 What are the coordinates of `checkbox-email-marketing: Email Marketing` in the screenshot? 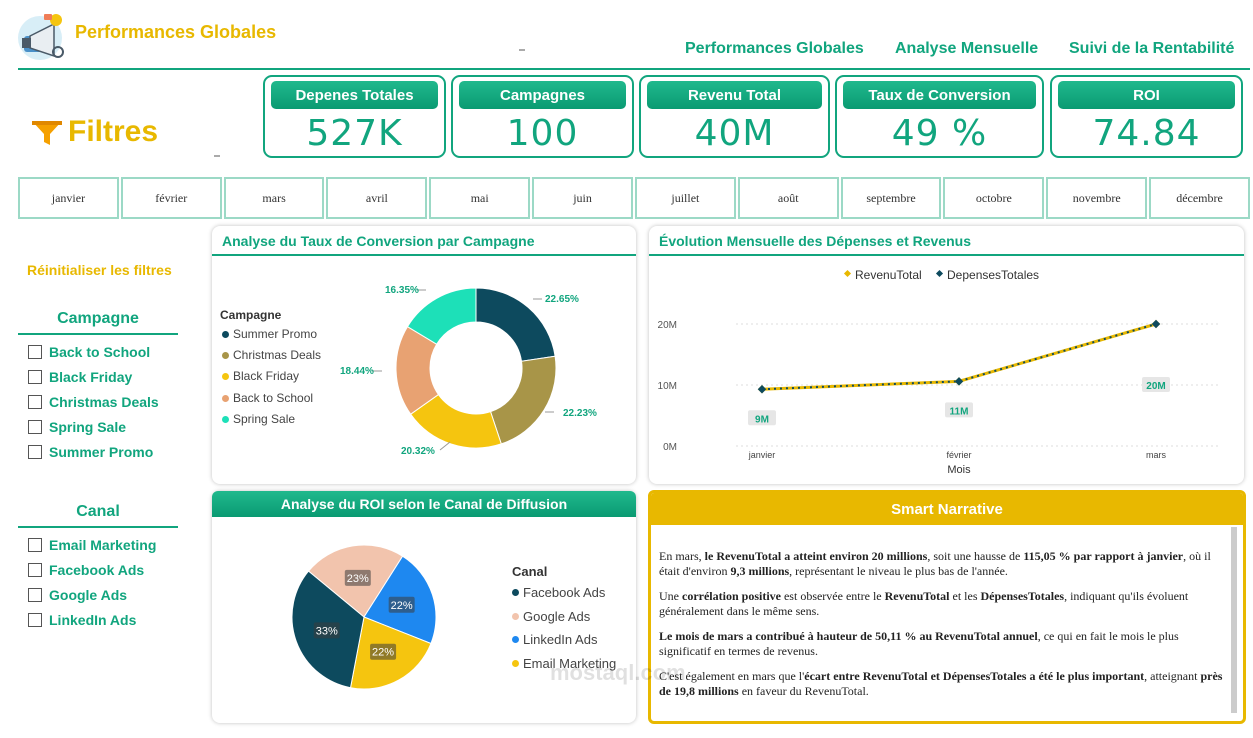 It's located at (92, 545).